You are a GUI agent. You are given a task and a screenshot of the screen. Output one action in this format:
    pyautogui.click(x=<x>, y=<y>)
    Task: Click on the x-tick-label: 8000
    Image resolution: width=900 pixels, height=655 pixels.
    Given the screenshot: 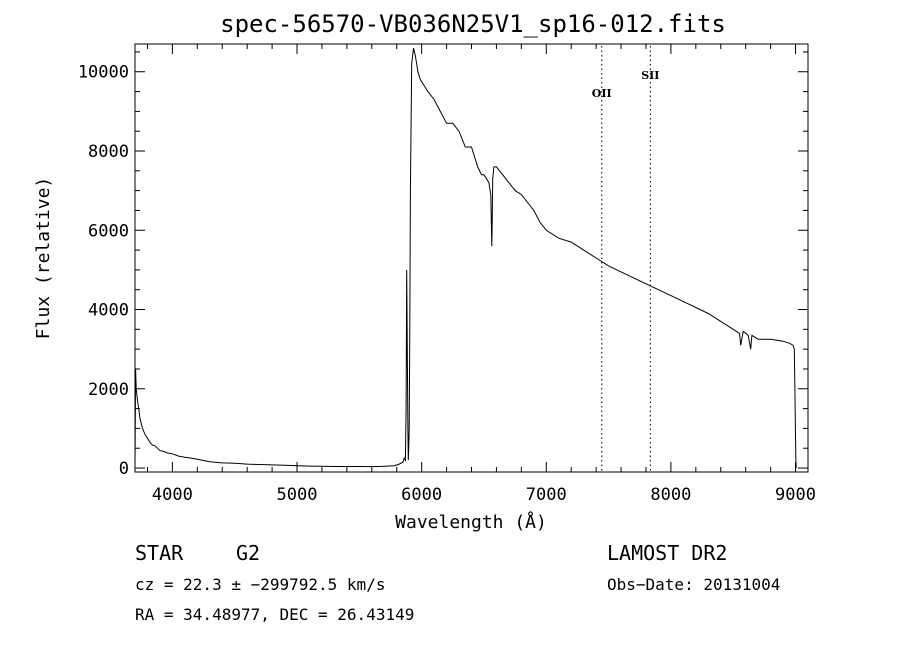 What is the action you would take?
    pyautogui.click(x=670, y=495)
    